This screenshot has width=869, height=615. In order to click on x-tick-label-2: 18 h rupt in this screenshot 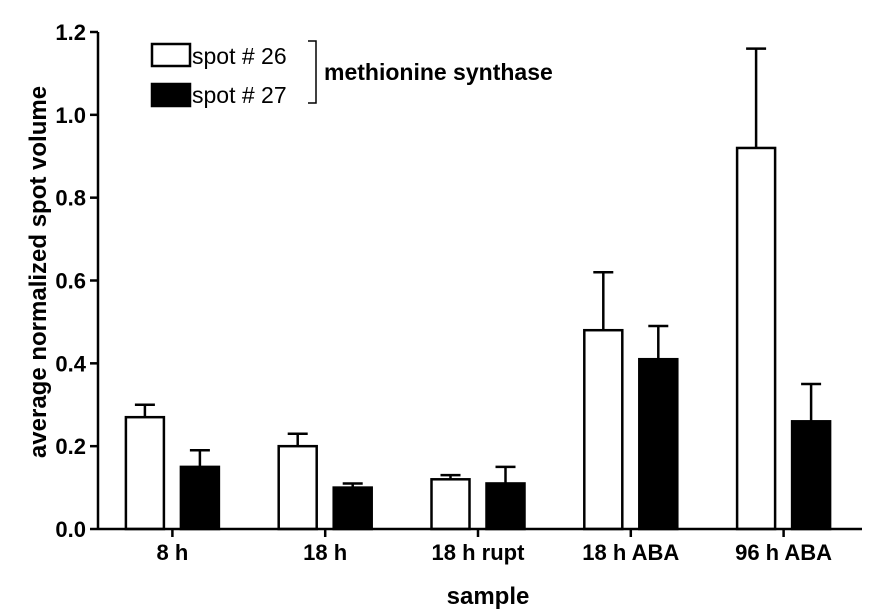, I will do `click(479, 552)`.